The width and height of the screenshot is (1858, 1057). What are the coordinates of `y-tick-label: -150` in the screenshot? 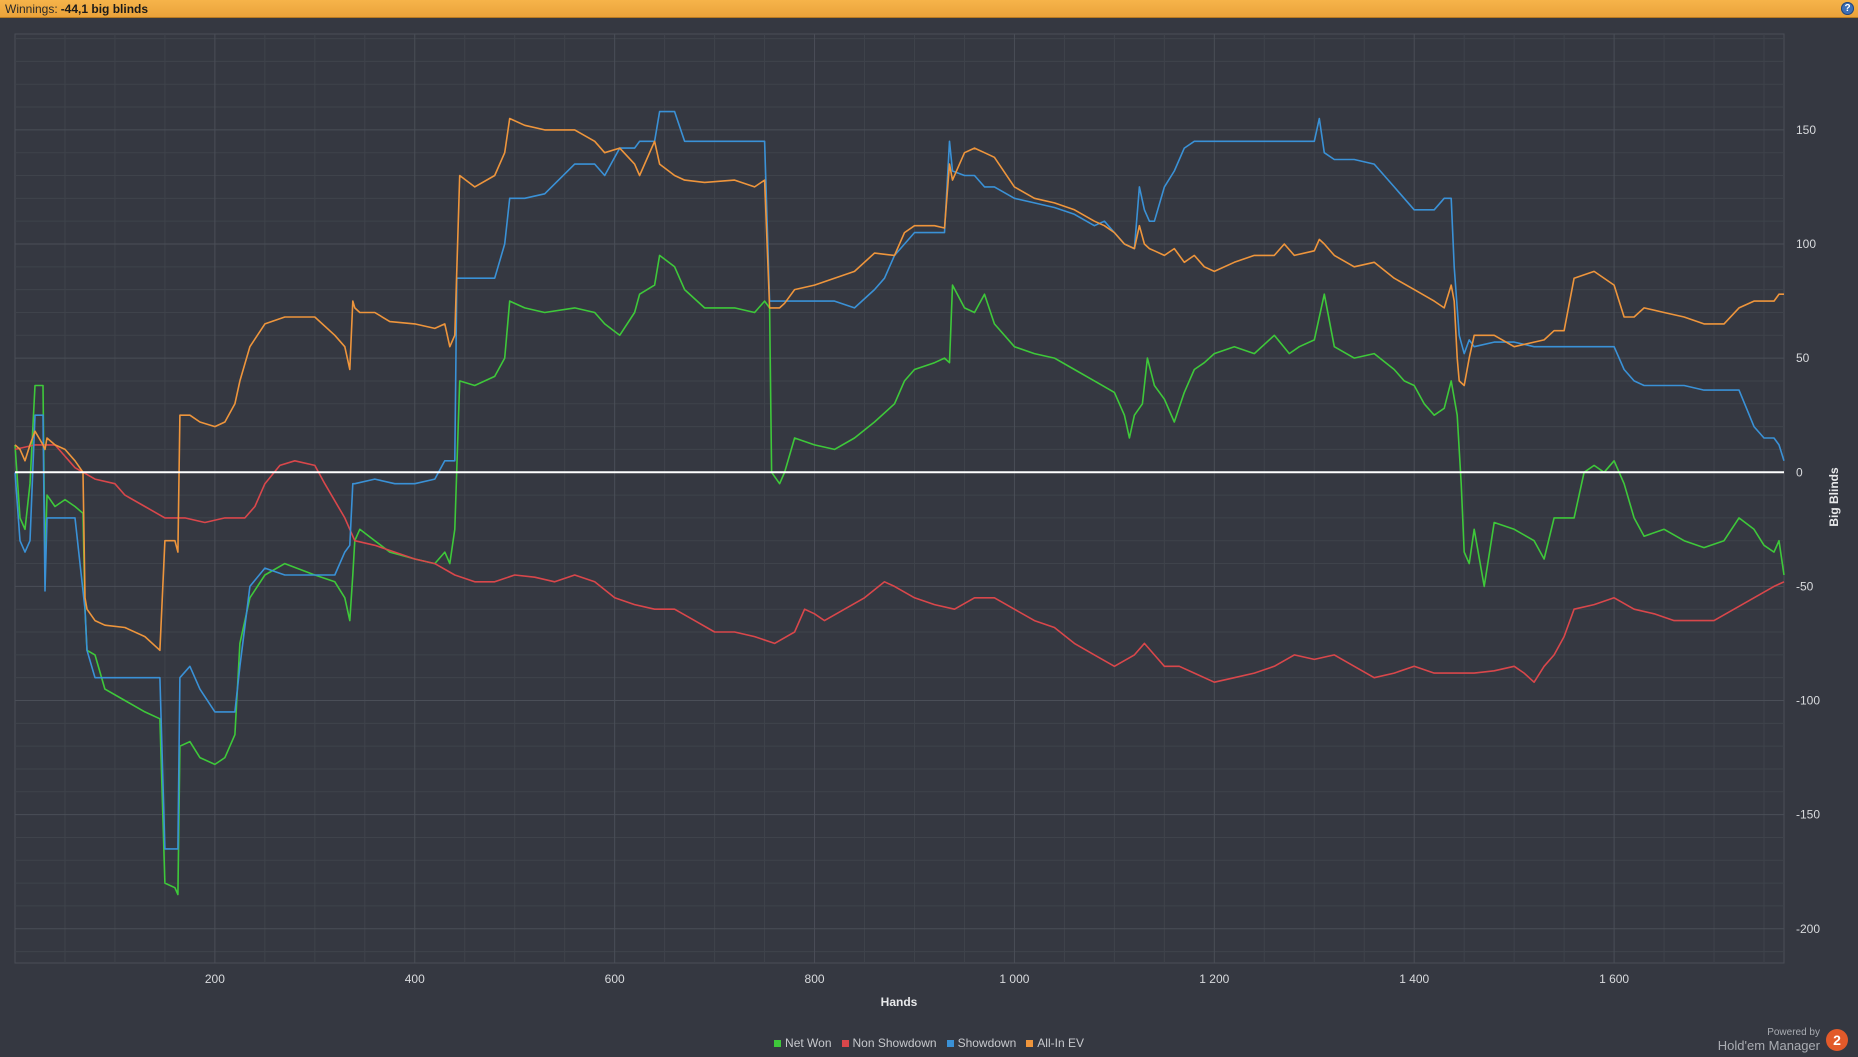 It's located at (1808, 815).